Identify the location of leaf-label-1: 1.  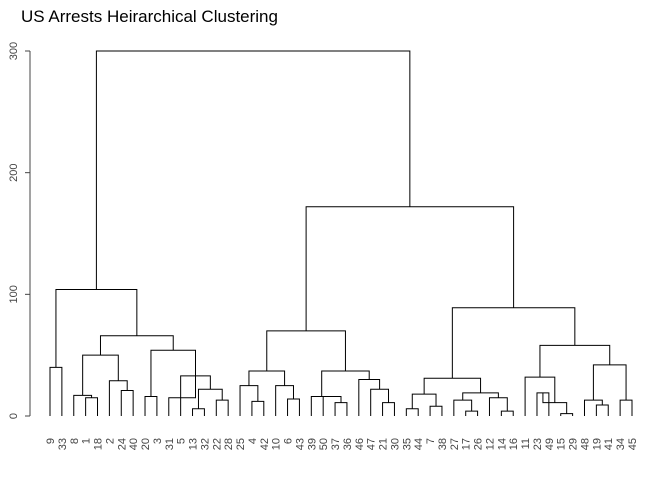
(87, 441).